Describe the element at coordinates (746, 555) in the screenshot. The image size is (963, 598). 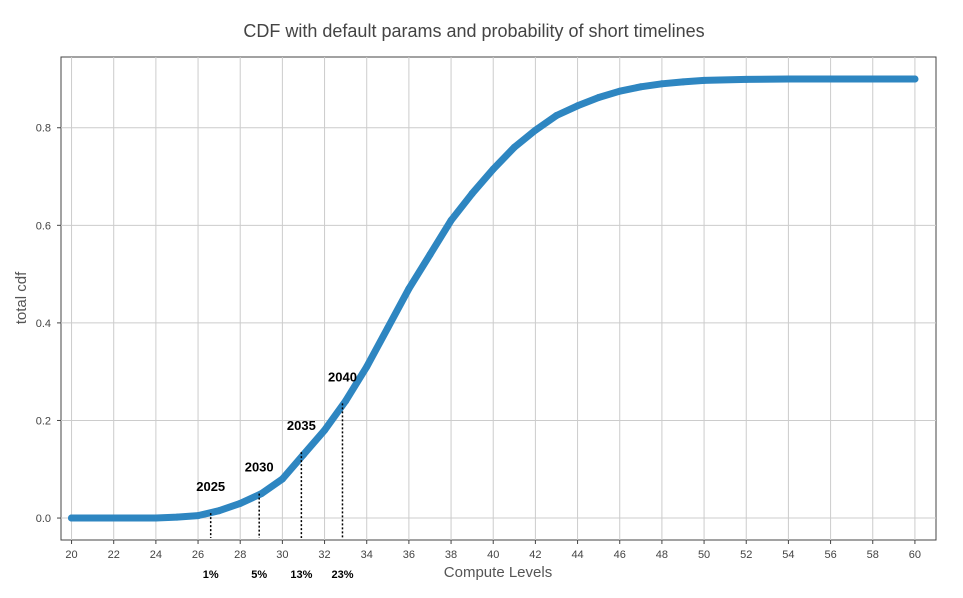
I see `x-tick-label: 52` at that location.